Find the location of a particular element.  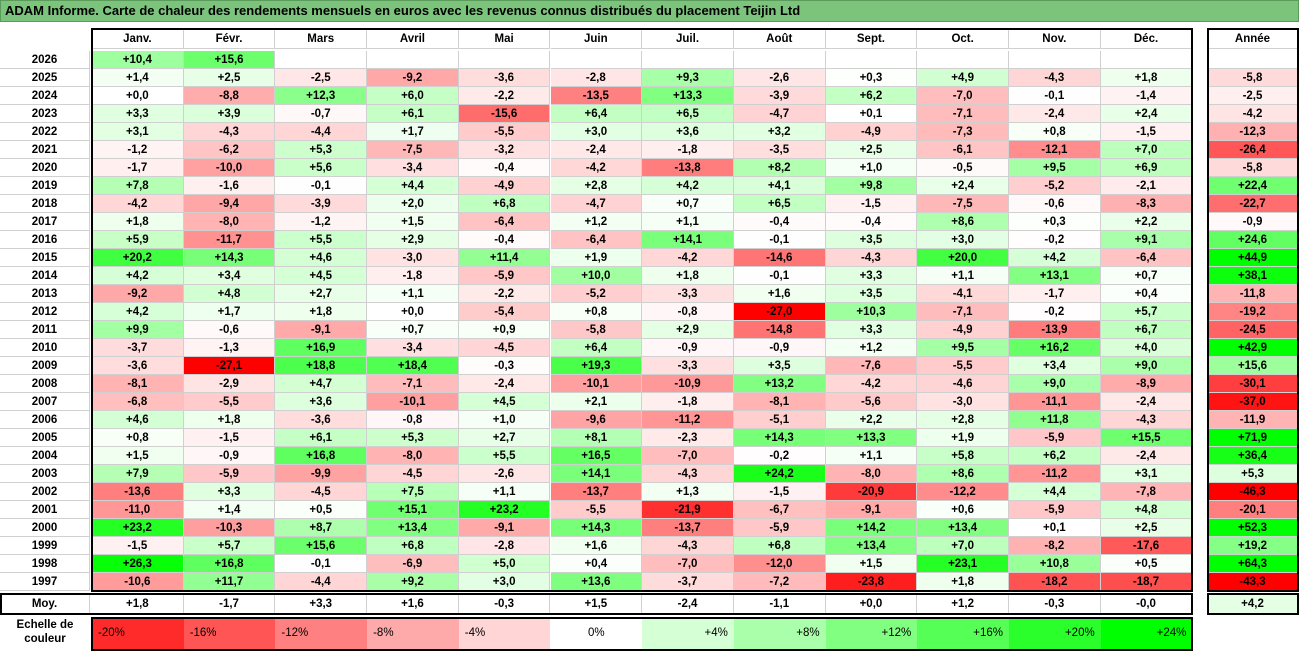

average-cell: +1,5 is located at coordinates (596, 604).